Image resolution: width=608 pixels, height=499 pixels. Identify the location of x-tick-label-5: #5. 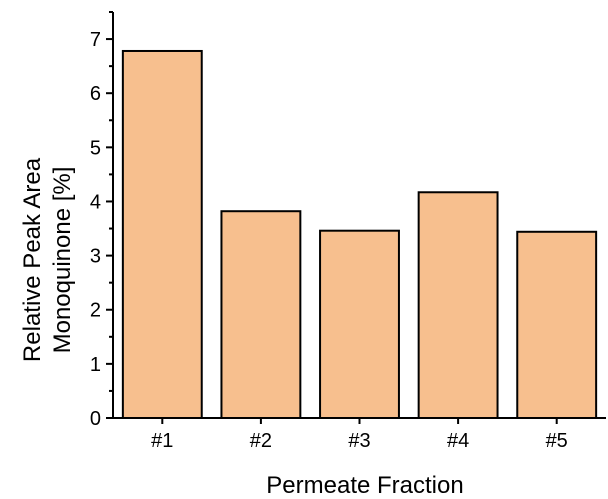
(557, 441).